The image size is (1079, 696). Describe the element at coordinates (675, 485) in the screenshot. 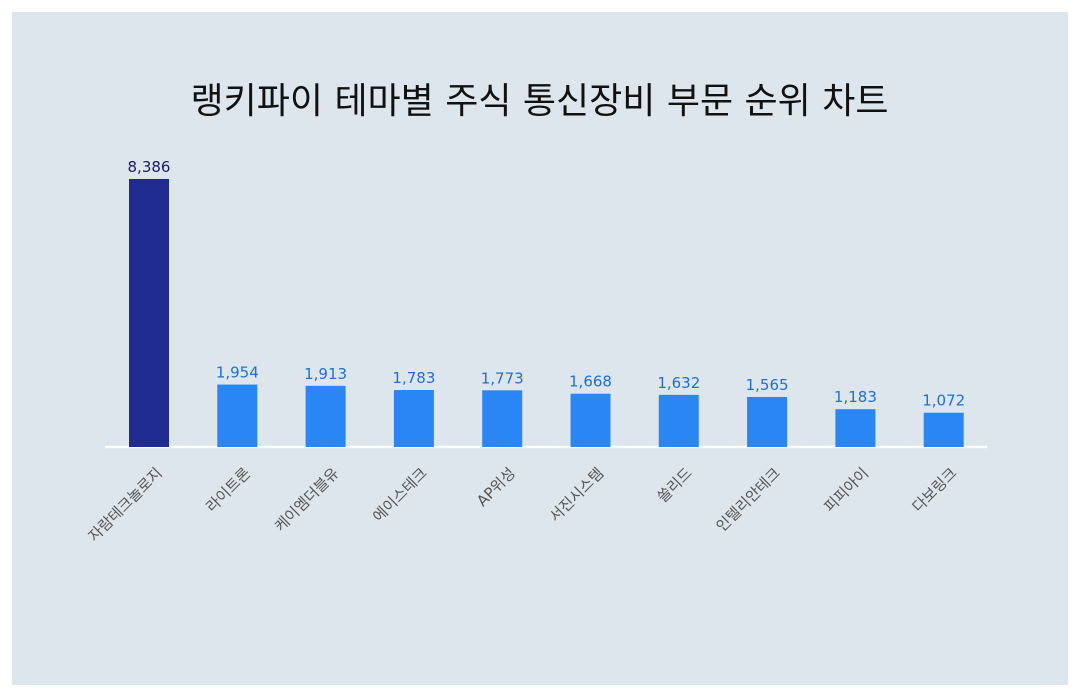

I see `category-label-7: 쏠리드` at that location.